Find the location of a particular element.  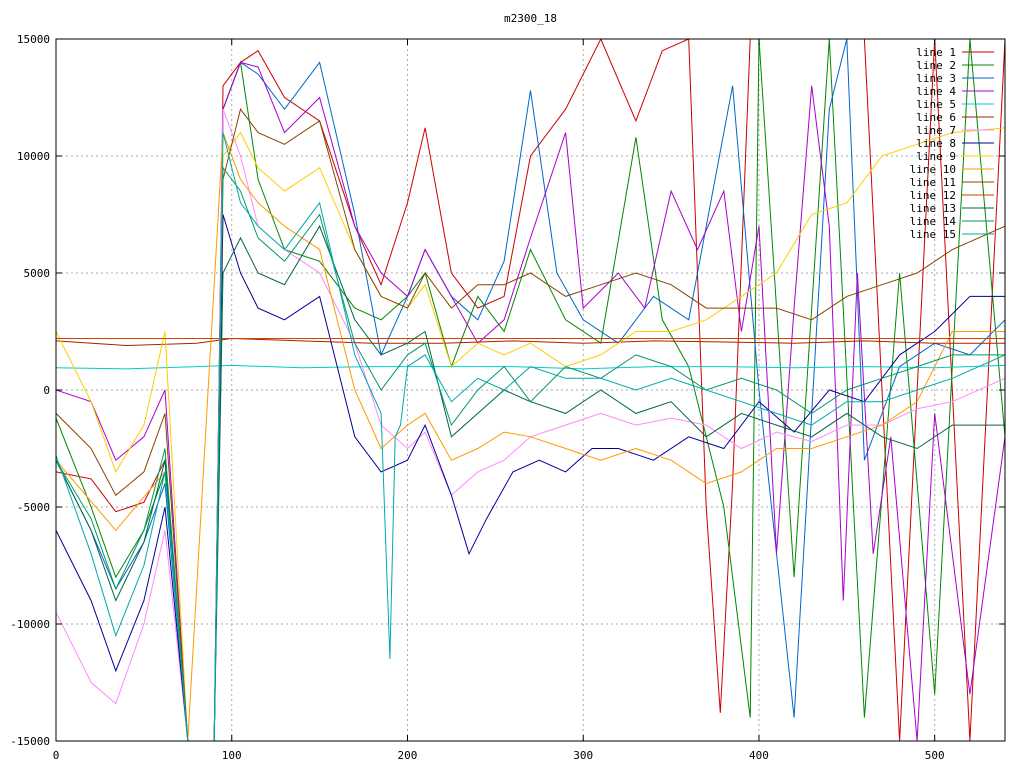

legend-label: line 2 is located at coordinates (936, 65).